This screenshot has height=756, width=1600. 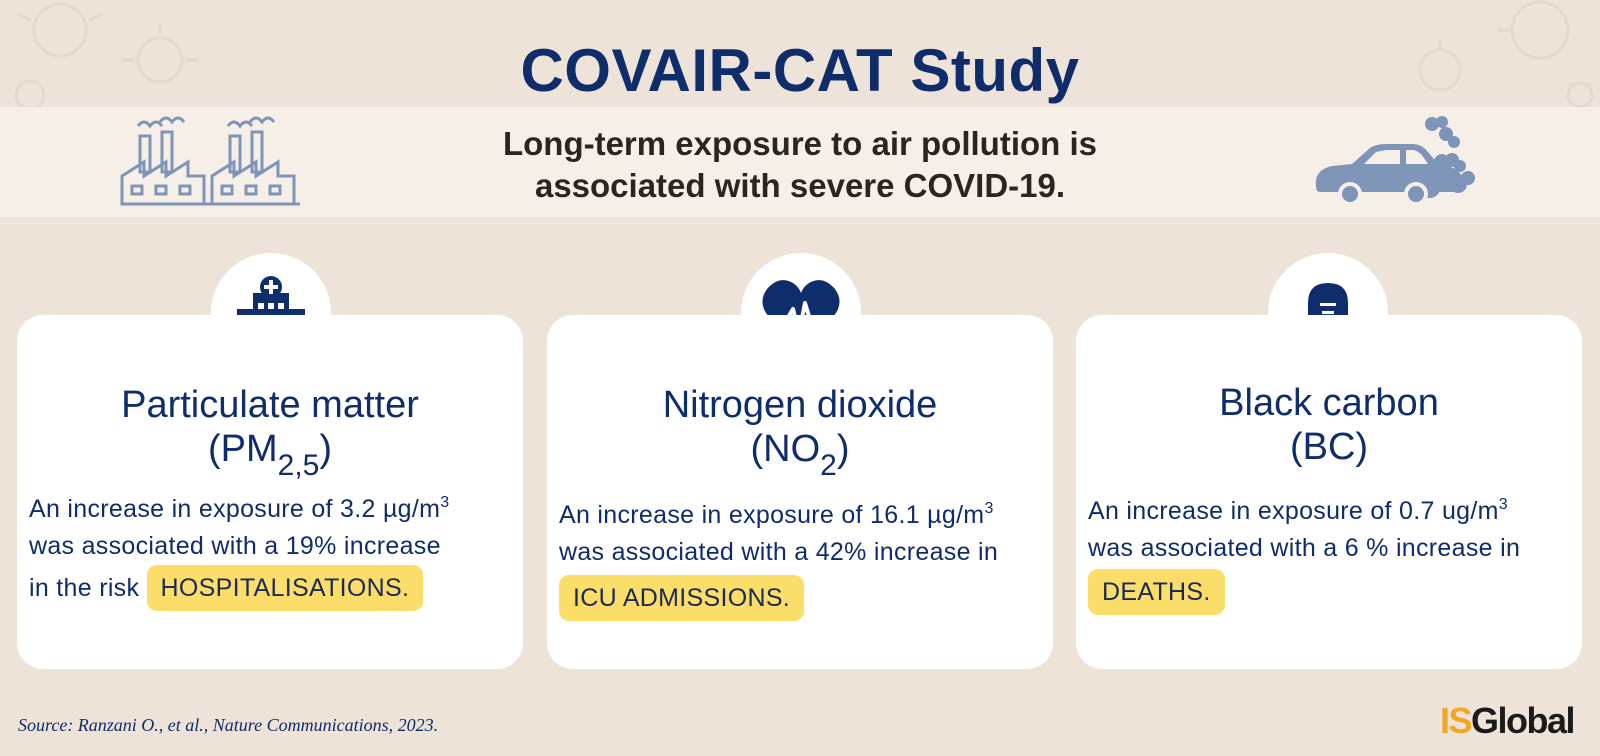 I want to click on highlight-badge: ICU ADMISSIONS., so click(x=682, y=598).